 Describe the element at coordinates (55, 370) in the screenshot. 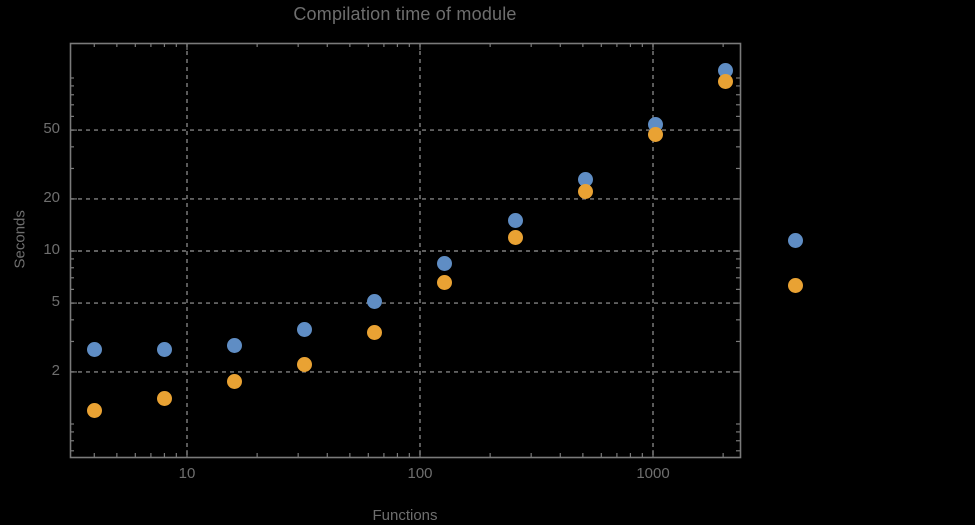

I see `y-tick-label: 2` at that location.